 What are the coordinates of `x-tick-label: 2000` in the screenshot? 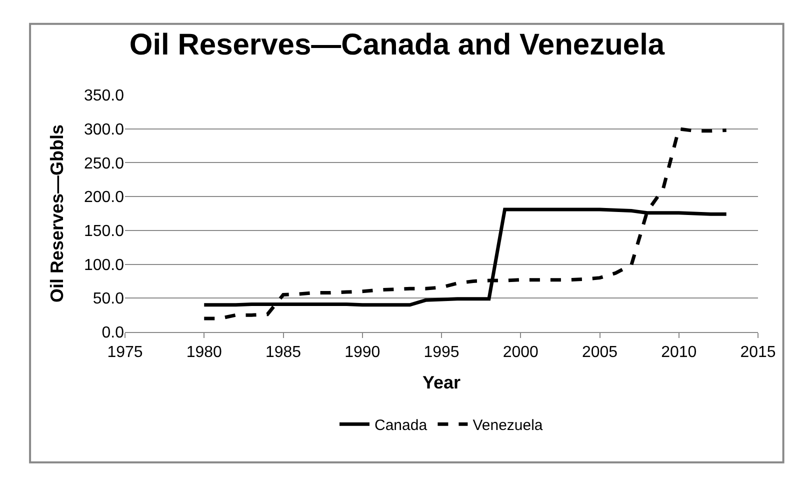 It's located at (520, 353).